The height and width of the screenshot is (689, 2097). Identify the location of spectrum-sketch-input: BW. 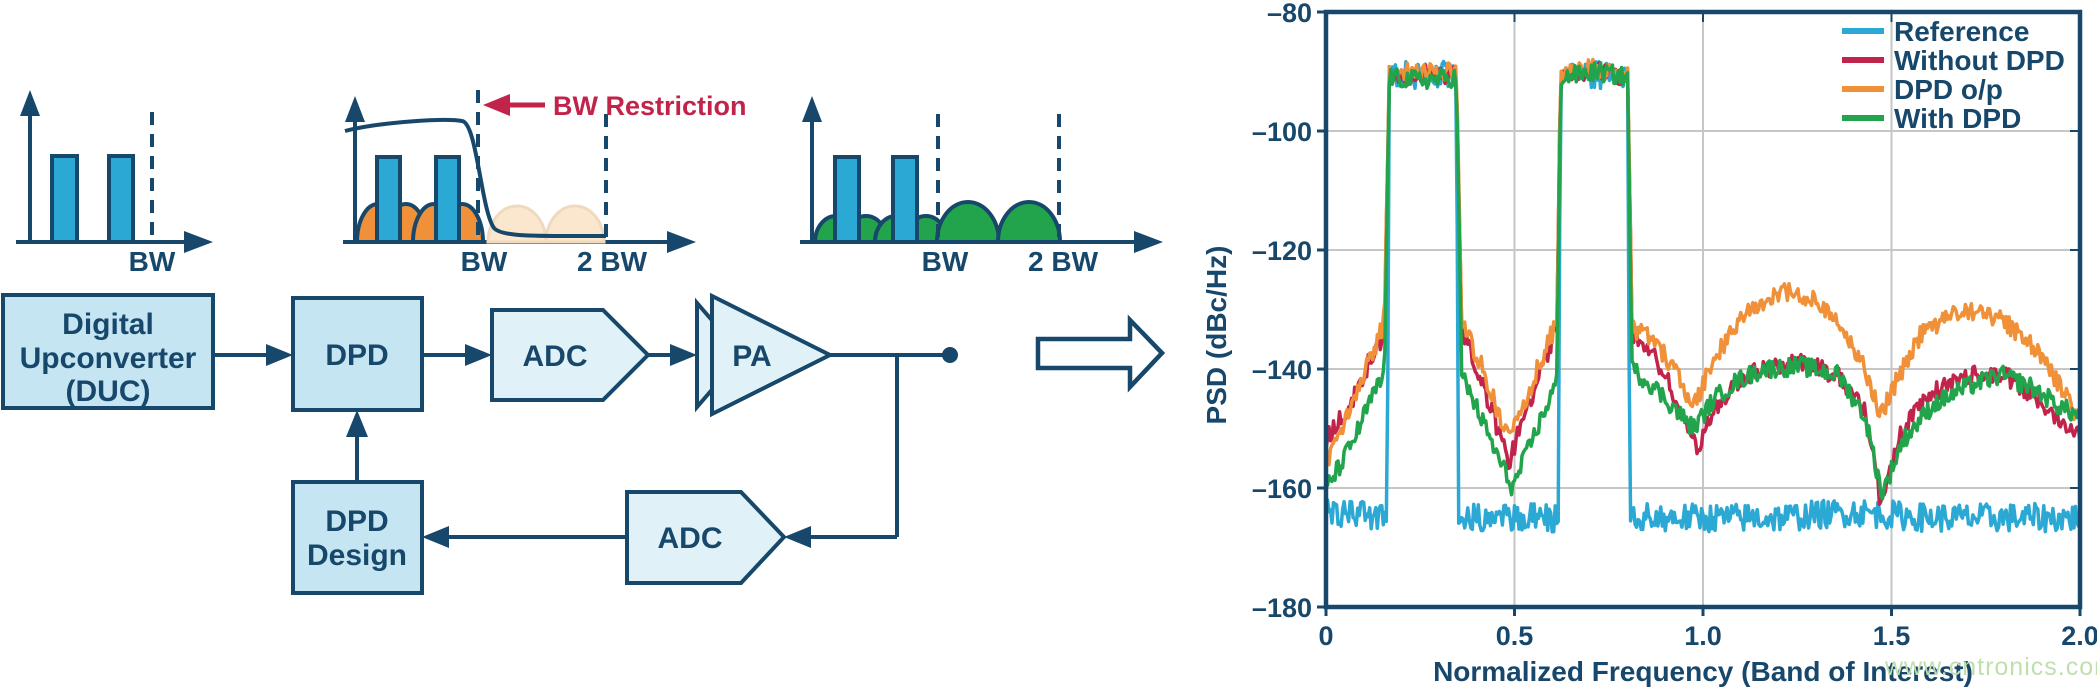
(114, 183).